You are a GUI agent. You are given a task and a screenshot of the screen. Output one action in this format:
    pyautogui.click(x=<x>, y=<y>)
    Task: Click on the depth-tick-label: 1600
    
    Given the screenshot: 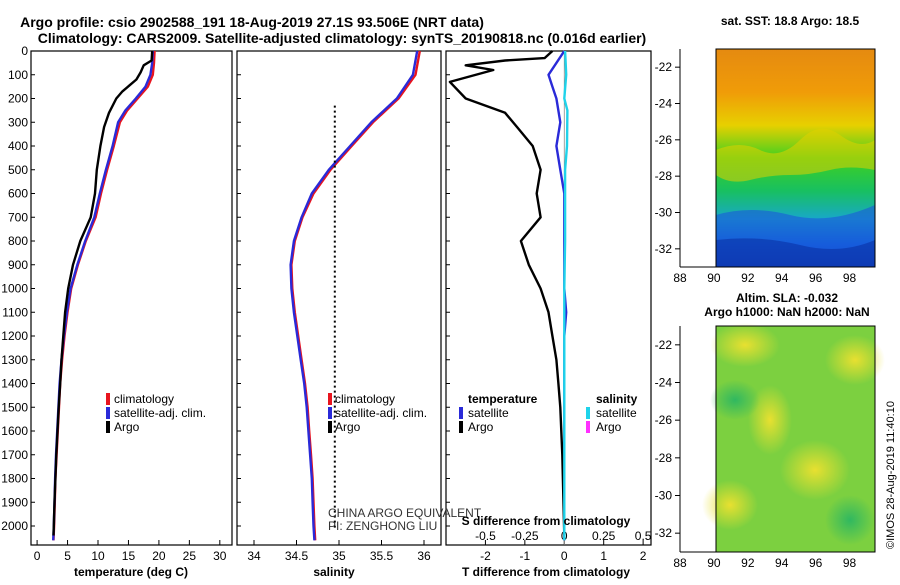 What is the action you would take?
    pyautogui.click(x=14, y=431)
    